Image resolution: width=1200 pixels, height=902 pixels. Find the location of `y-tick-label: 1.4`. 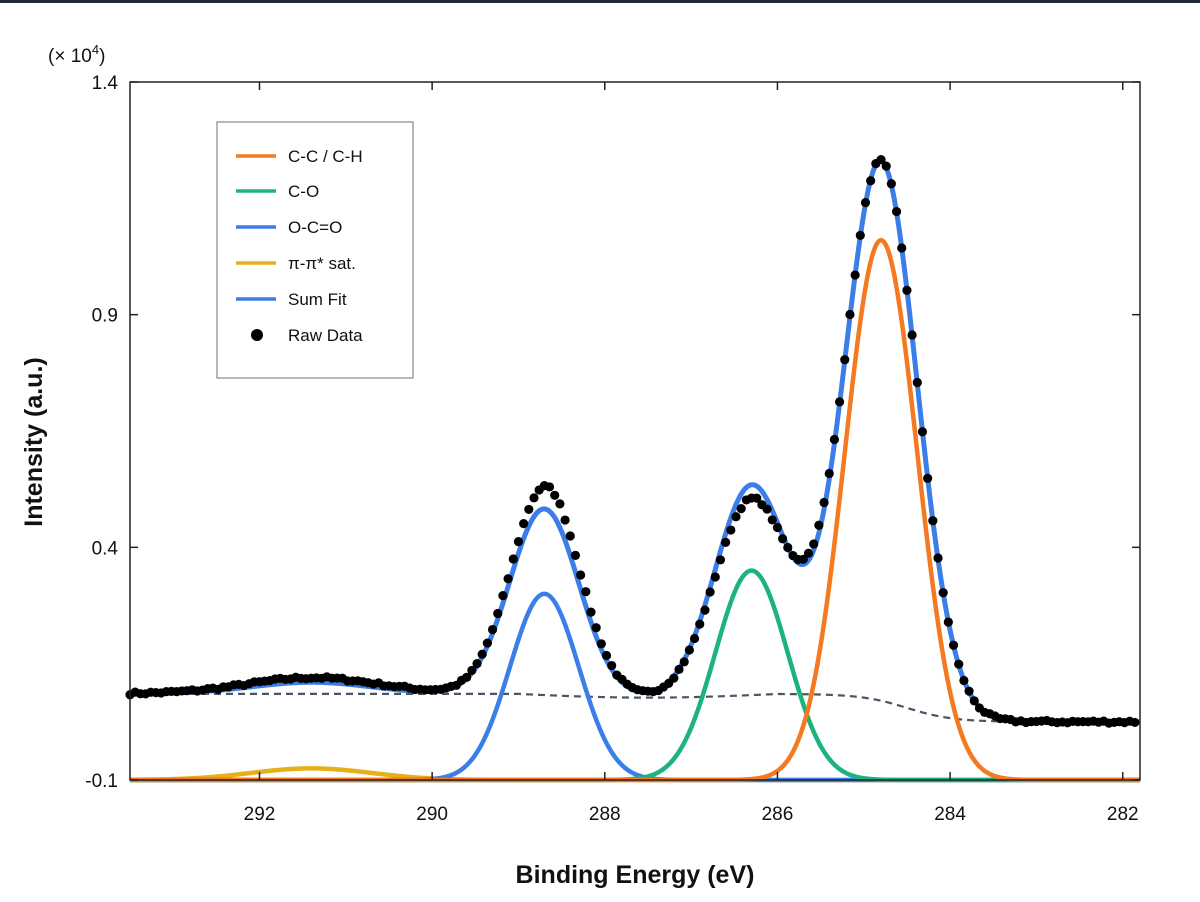

y-tick-label: 1.4 is located at coordinates (105, 83).